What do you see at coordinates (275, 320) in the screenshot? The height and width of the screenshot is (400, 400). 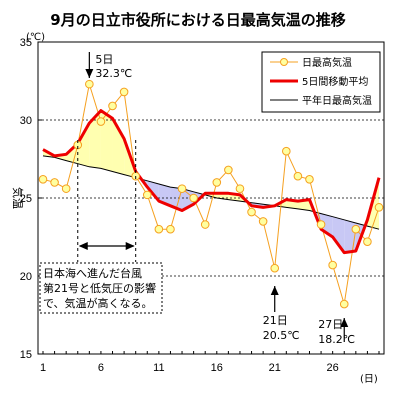 I see `d21-annotation-day: 21日` at bounding box center [275, 320].